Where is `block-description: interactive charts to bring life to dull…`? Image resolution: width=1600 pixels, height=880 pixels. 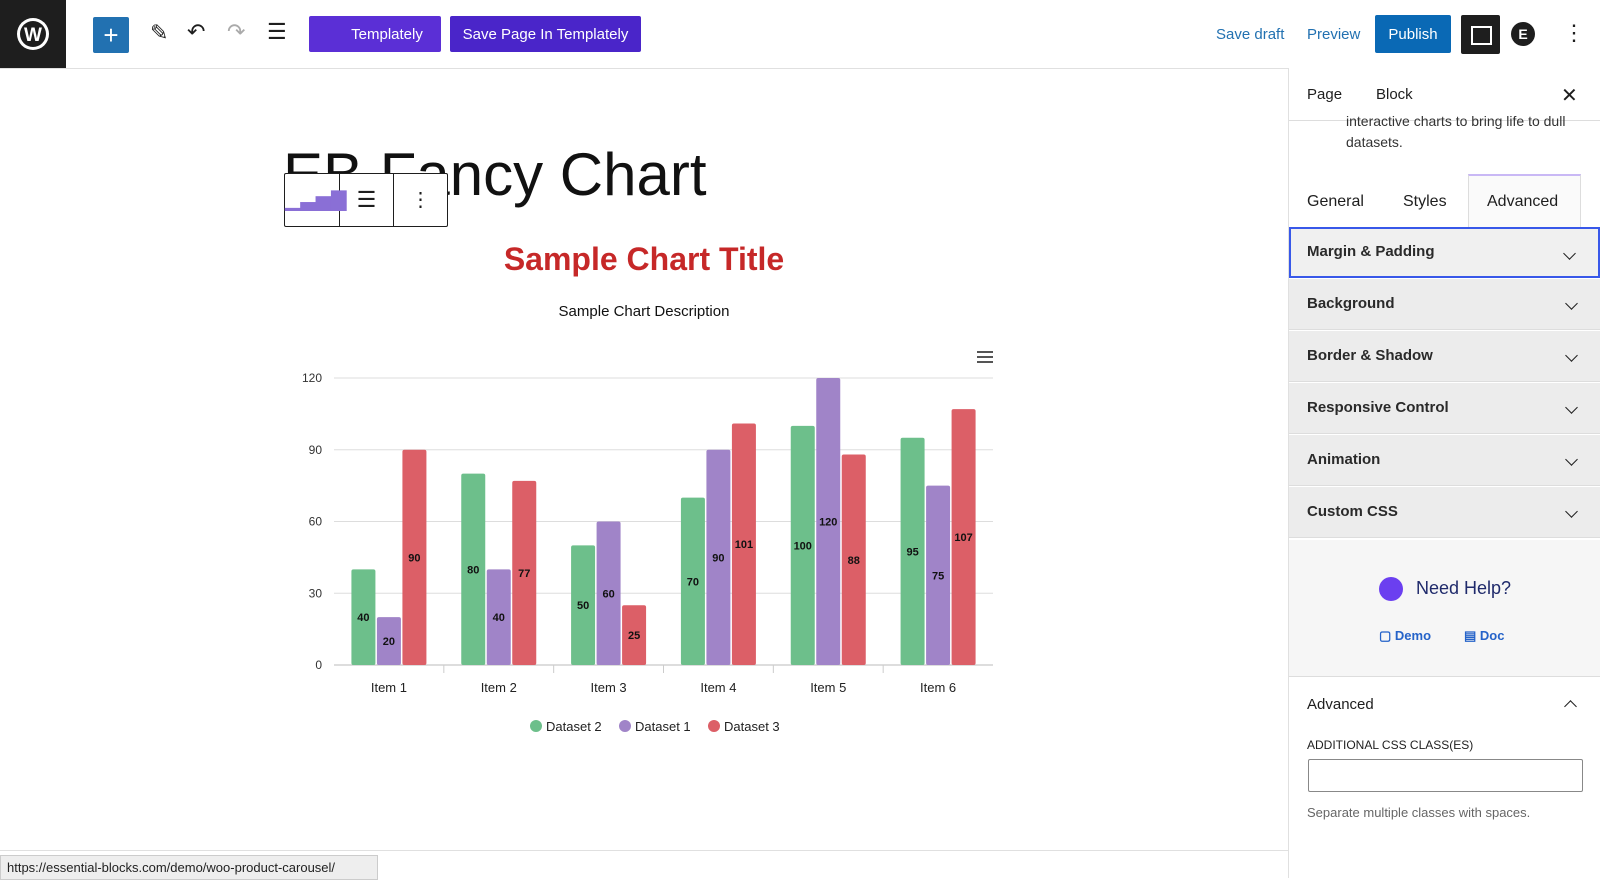
block-description: interactive charts to bring life to dull… is located at coordinates (1456, 131).